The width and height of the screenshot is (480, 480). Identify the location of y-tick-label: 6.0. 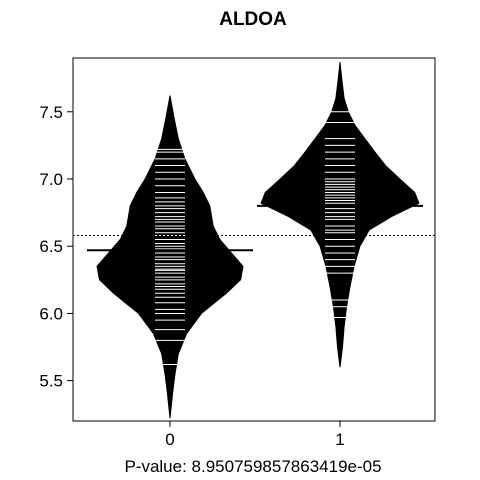
(51, 313).